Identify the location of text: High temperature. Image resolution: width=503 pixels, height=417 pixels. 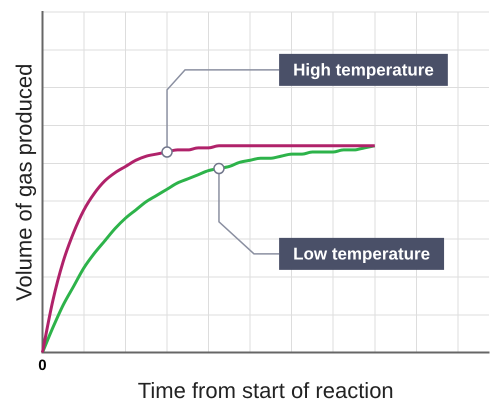
(363, 70).